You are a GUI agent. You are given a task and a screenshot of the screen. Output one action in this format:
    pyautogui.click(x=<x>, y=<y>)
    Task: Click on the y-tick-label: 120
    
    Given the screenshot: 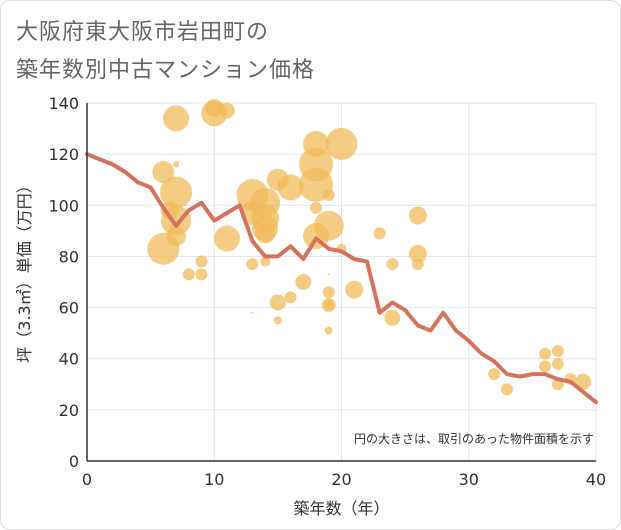 What is the action you would take?
    pyautogui.click(x=63, y=154)
    